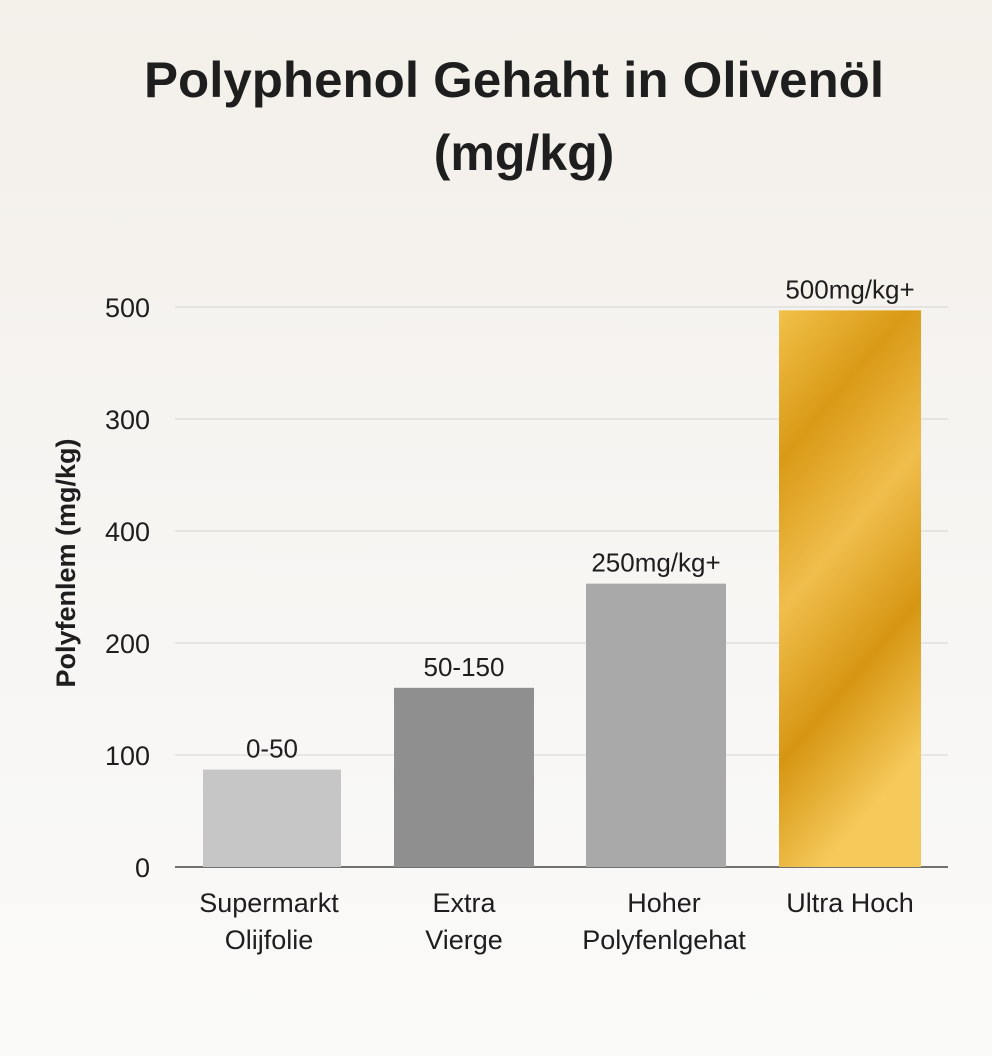 This screenshot has width=992, height=1056. Describe the element at coordinates (127, 532) in the screenshot. I see `y-tick-label: 400` at that location.